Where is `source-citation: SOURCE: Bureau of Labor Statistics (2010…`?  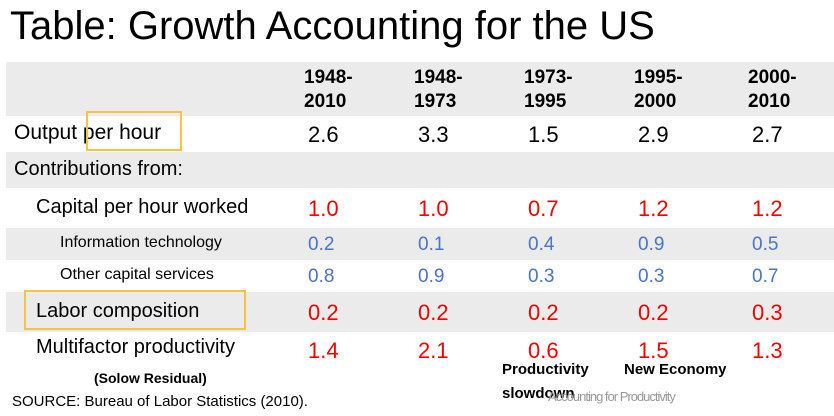 source-citation: SOURCE: Bureau of Labor Statistics (2010… is located at coordinates (160, 401).